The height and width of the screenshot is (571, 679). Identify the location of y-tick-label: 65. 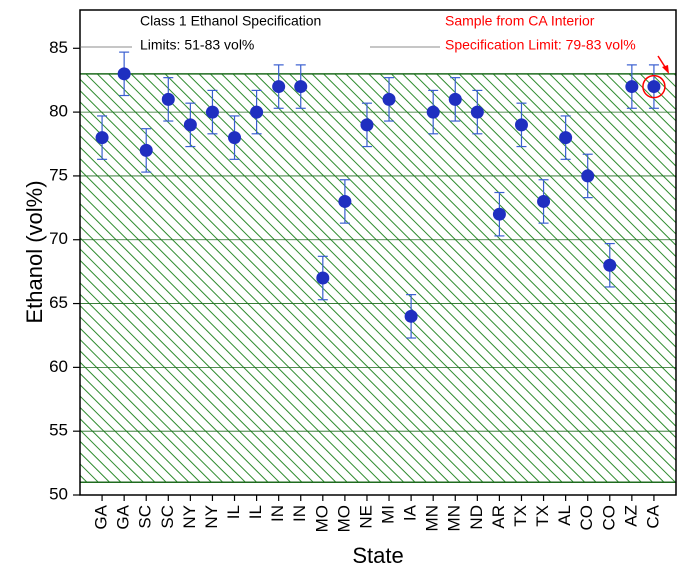
(58, 302).